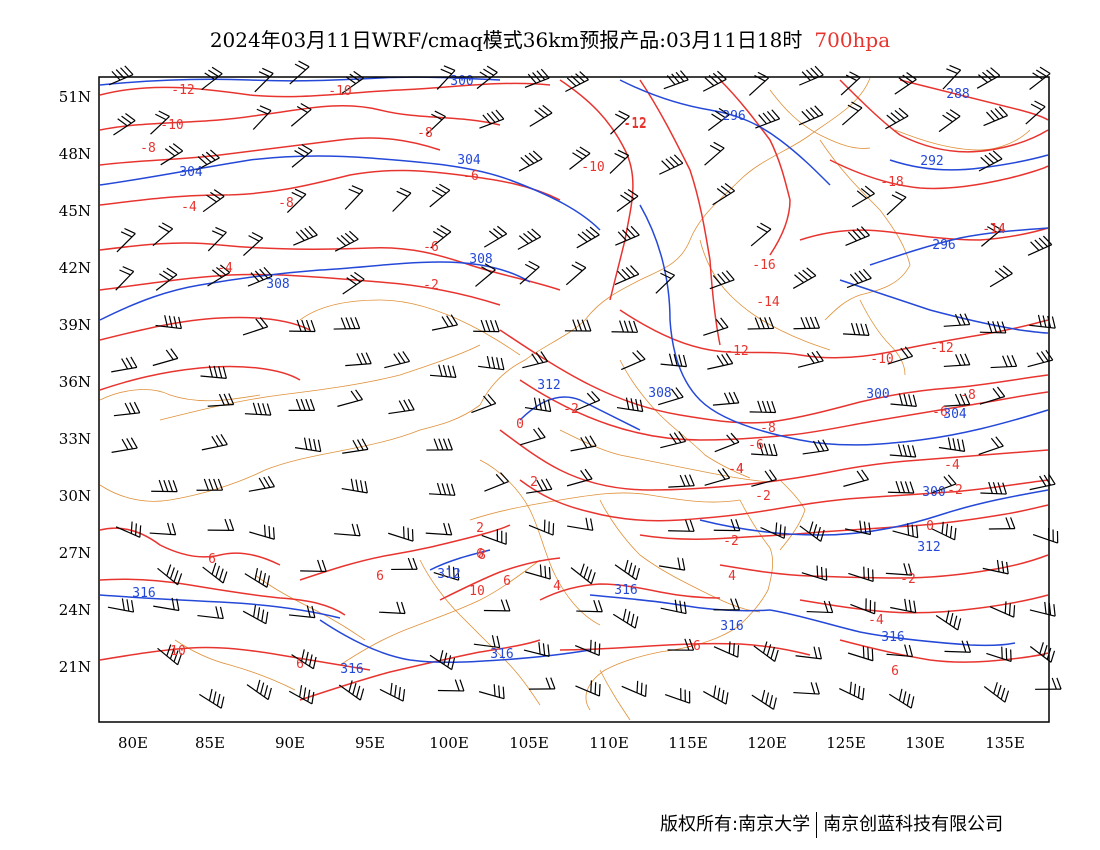  I want to click on lat-label: 30N, so click(75, 496).